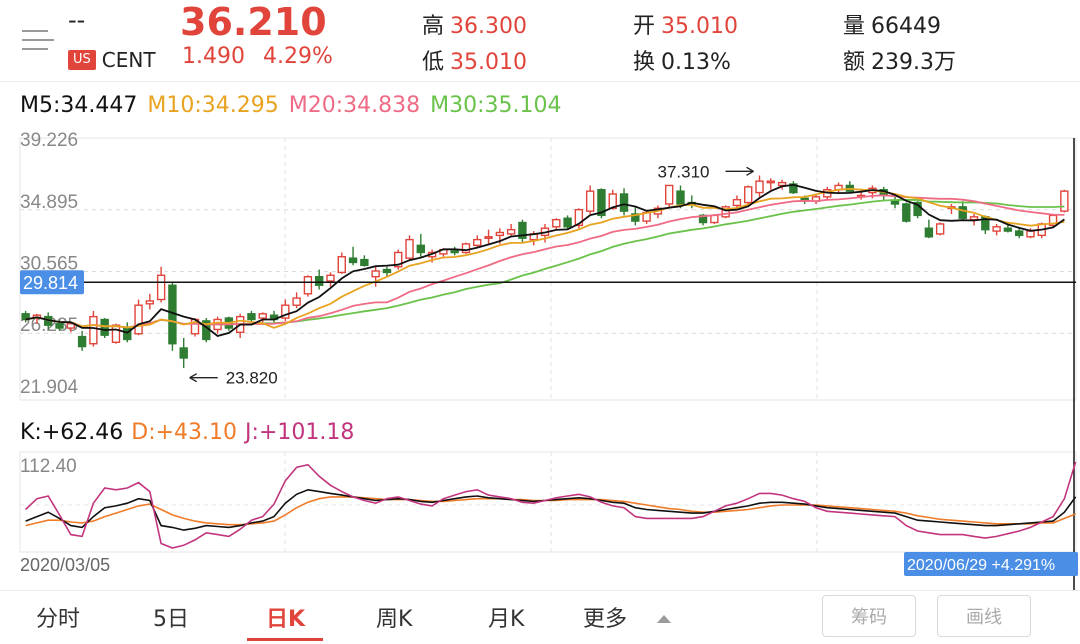 This screenshot has width=1080, height=644. What do you see at coordinates (394, 619) in the screenshot?
I see `tab-weekly-k: 周K` at bounding box center [394, 619].